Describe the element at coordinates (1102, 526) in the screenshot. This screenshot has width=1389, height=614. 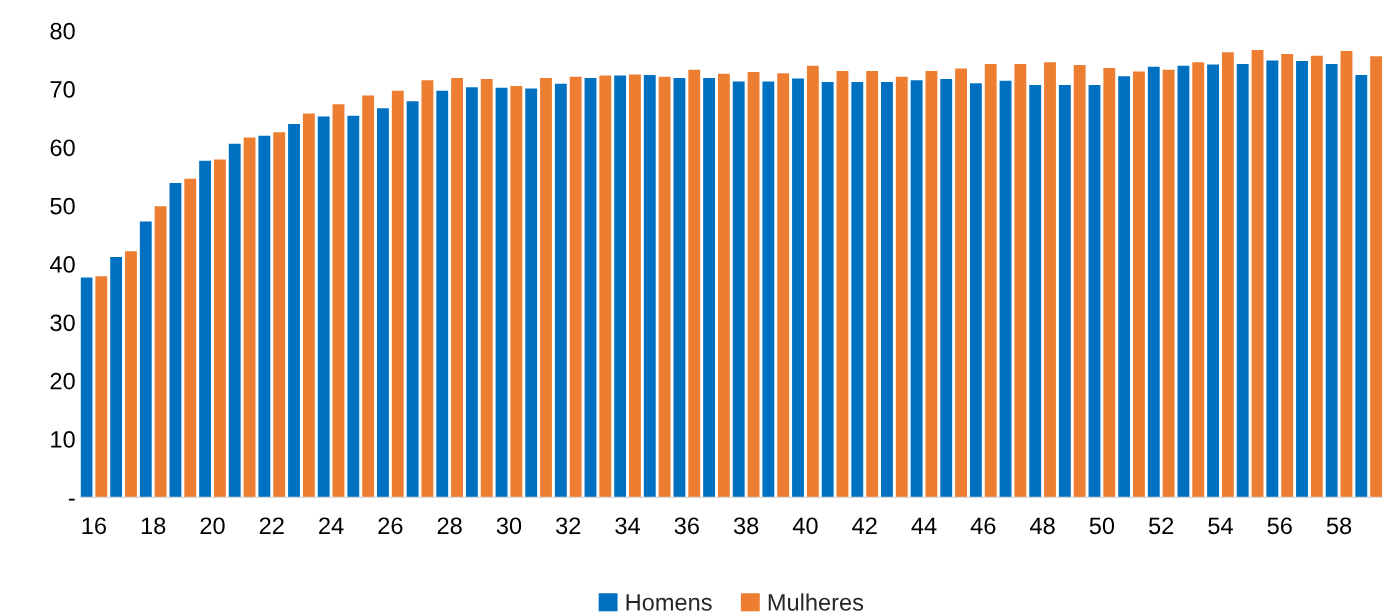
I see `x-tick-label: 50` at that location.